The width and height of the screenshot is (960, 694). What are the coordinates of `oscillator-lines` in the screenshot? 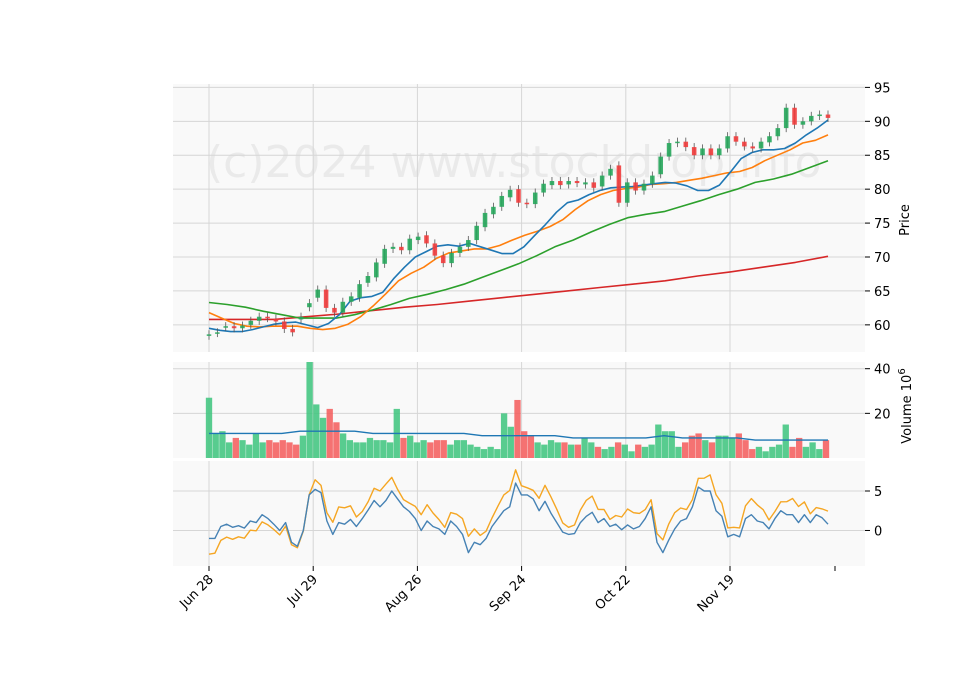 It's located at (518, 512).